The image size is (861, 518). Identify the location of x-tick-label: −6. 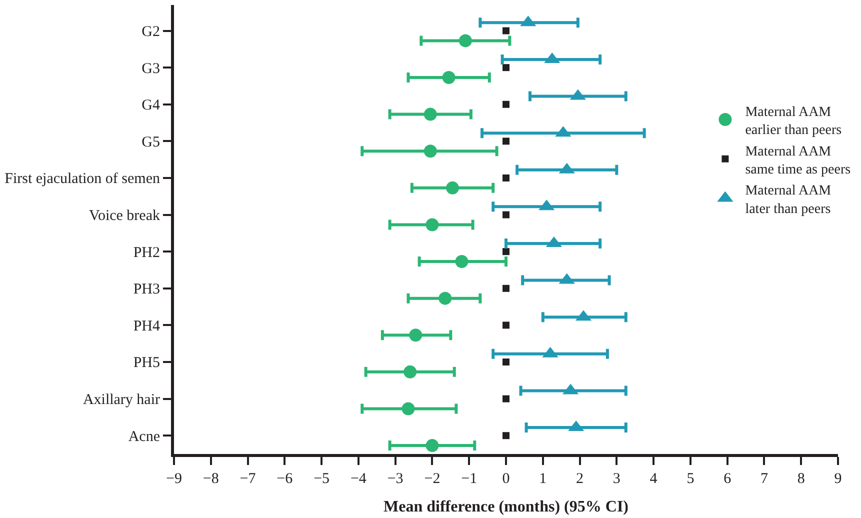
(285, 479).